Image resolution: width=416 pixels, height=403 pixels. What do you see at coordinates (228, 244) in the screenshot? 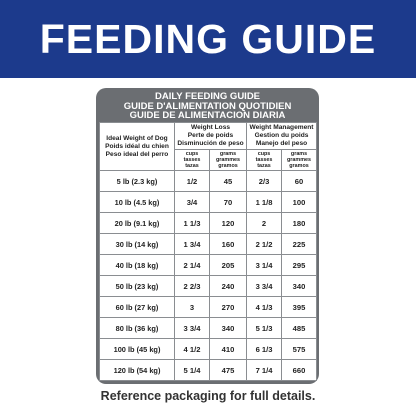
I see `cell-loss-grams: 160` at bounding box center [228, 244].